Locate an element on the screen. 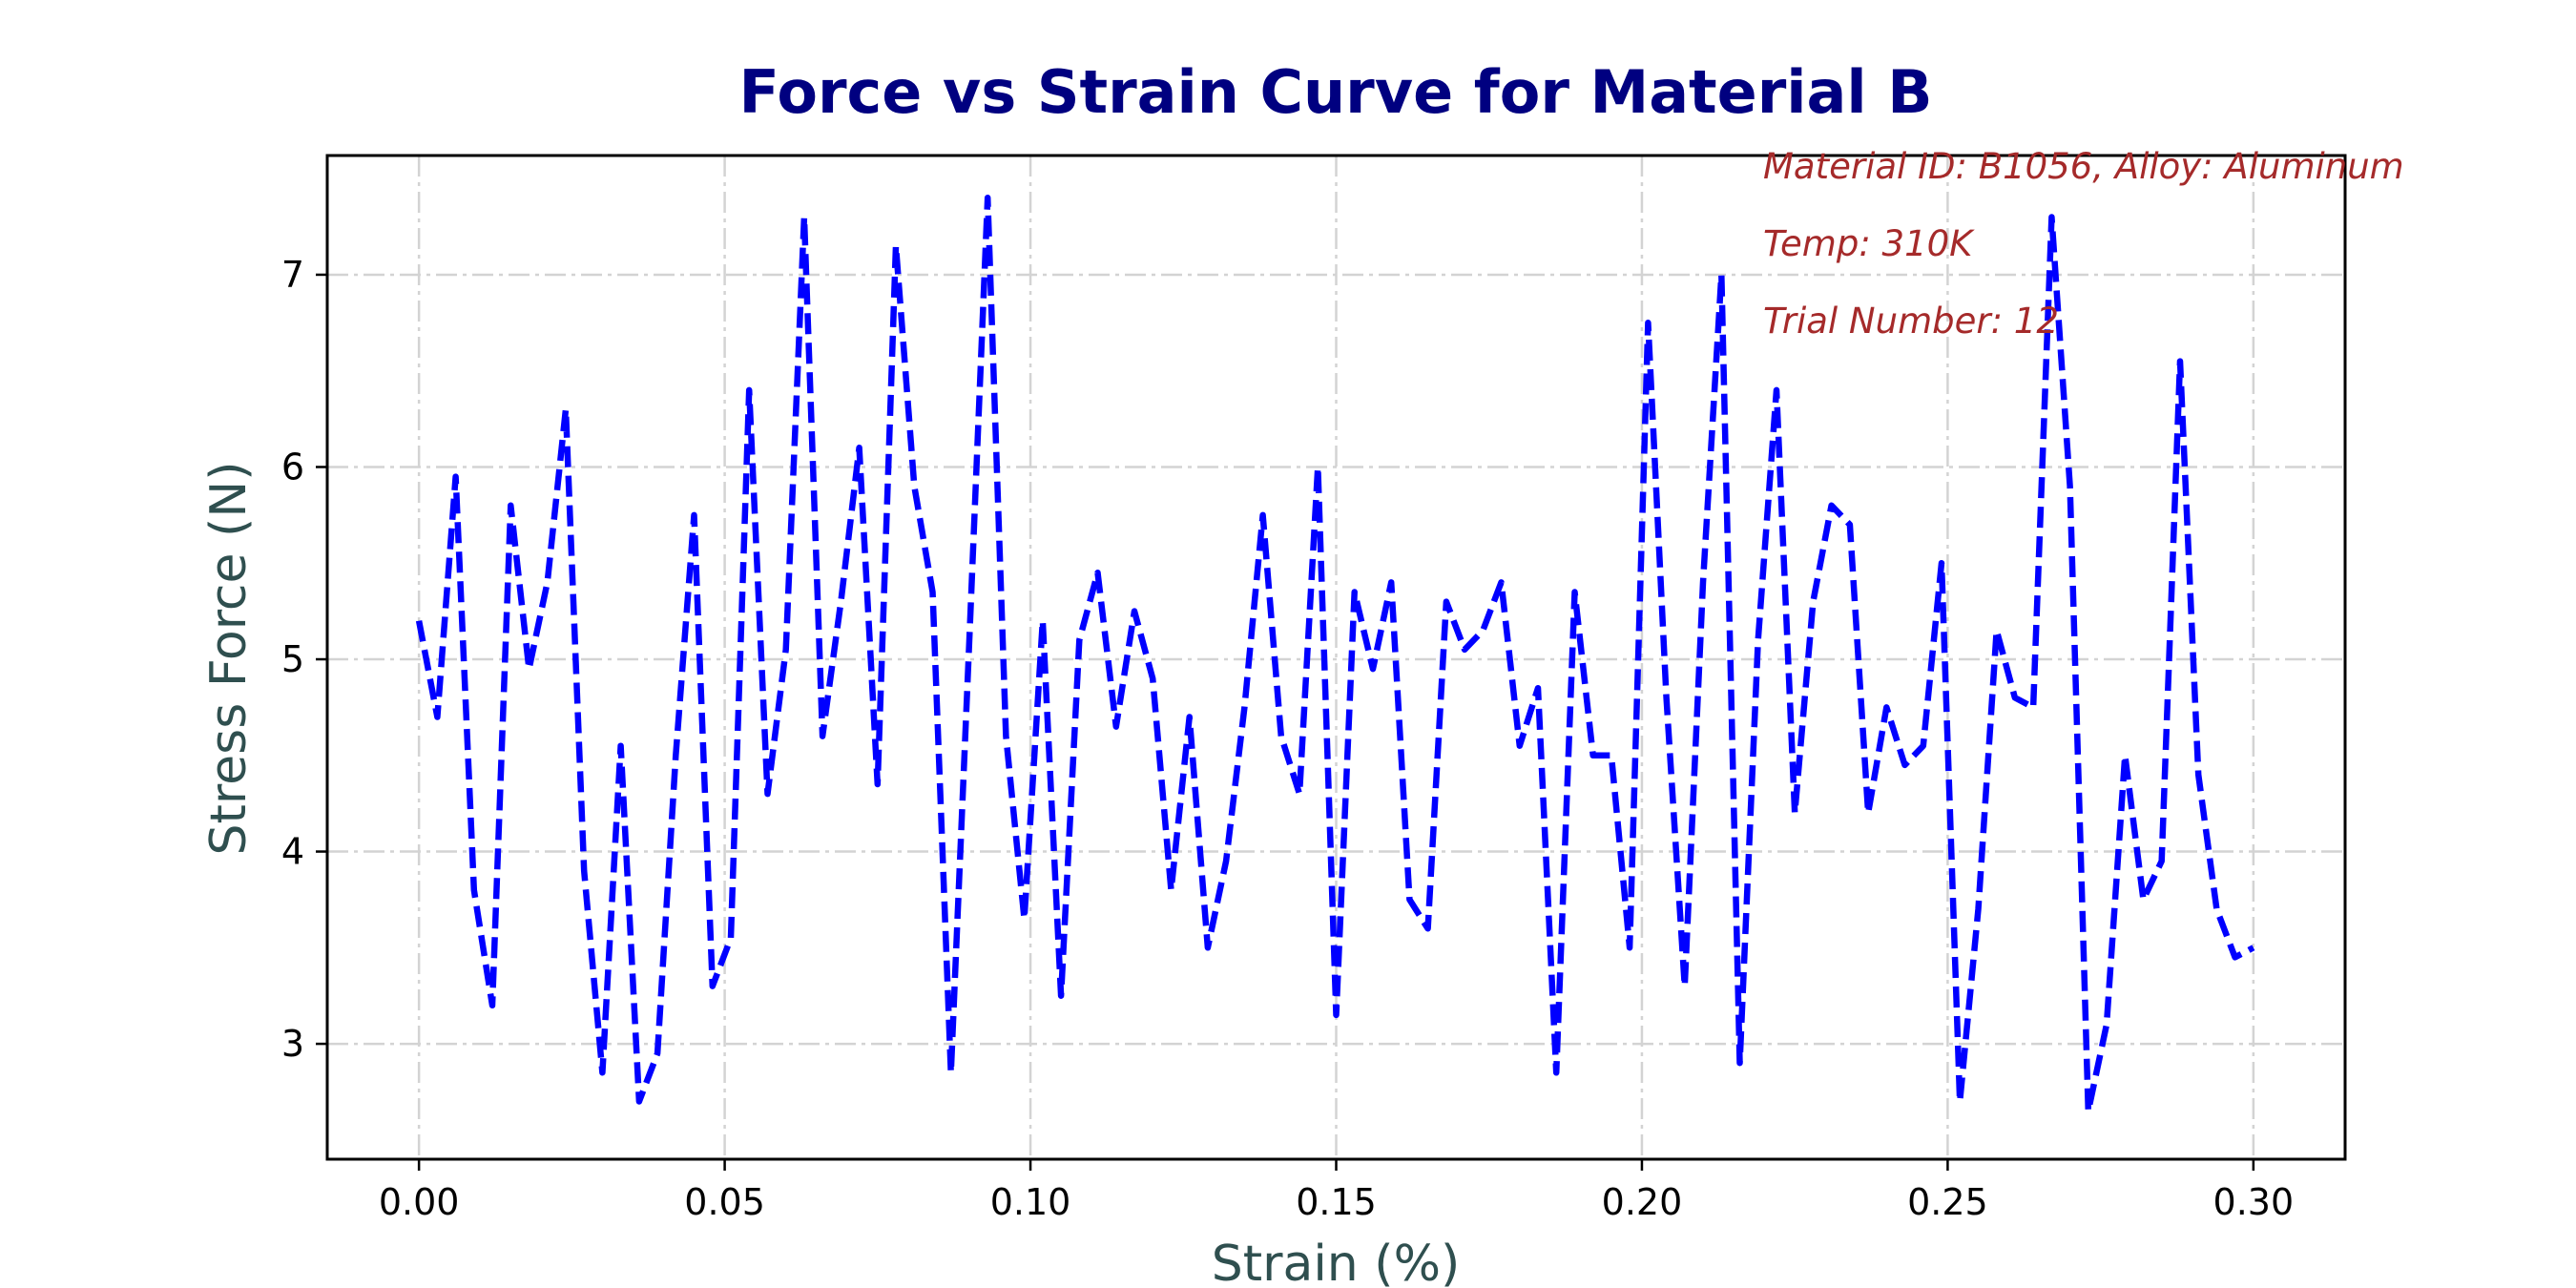  y-axis-label: Stress Force (N) is located at coordinates (229, 658).